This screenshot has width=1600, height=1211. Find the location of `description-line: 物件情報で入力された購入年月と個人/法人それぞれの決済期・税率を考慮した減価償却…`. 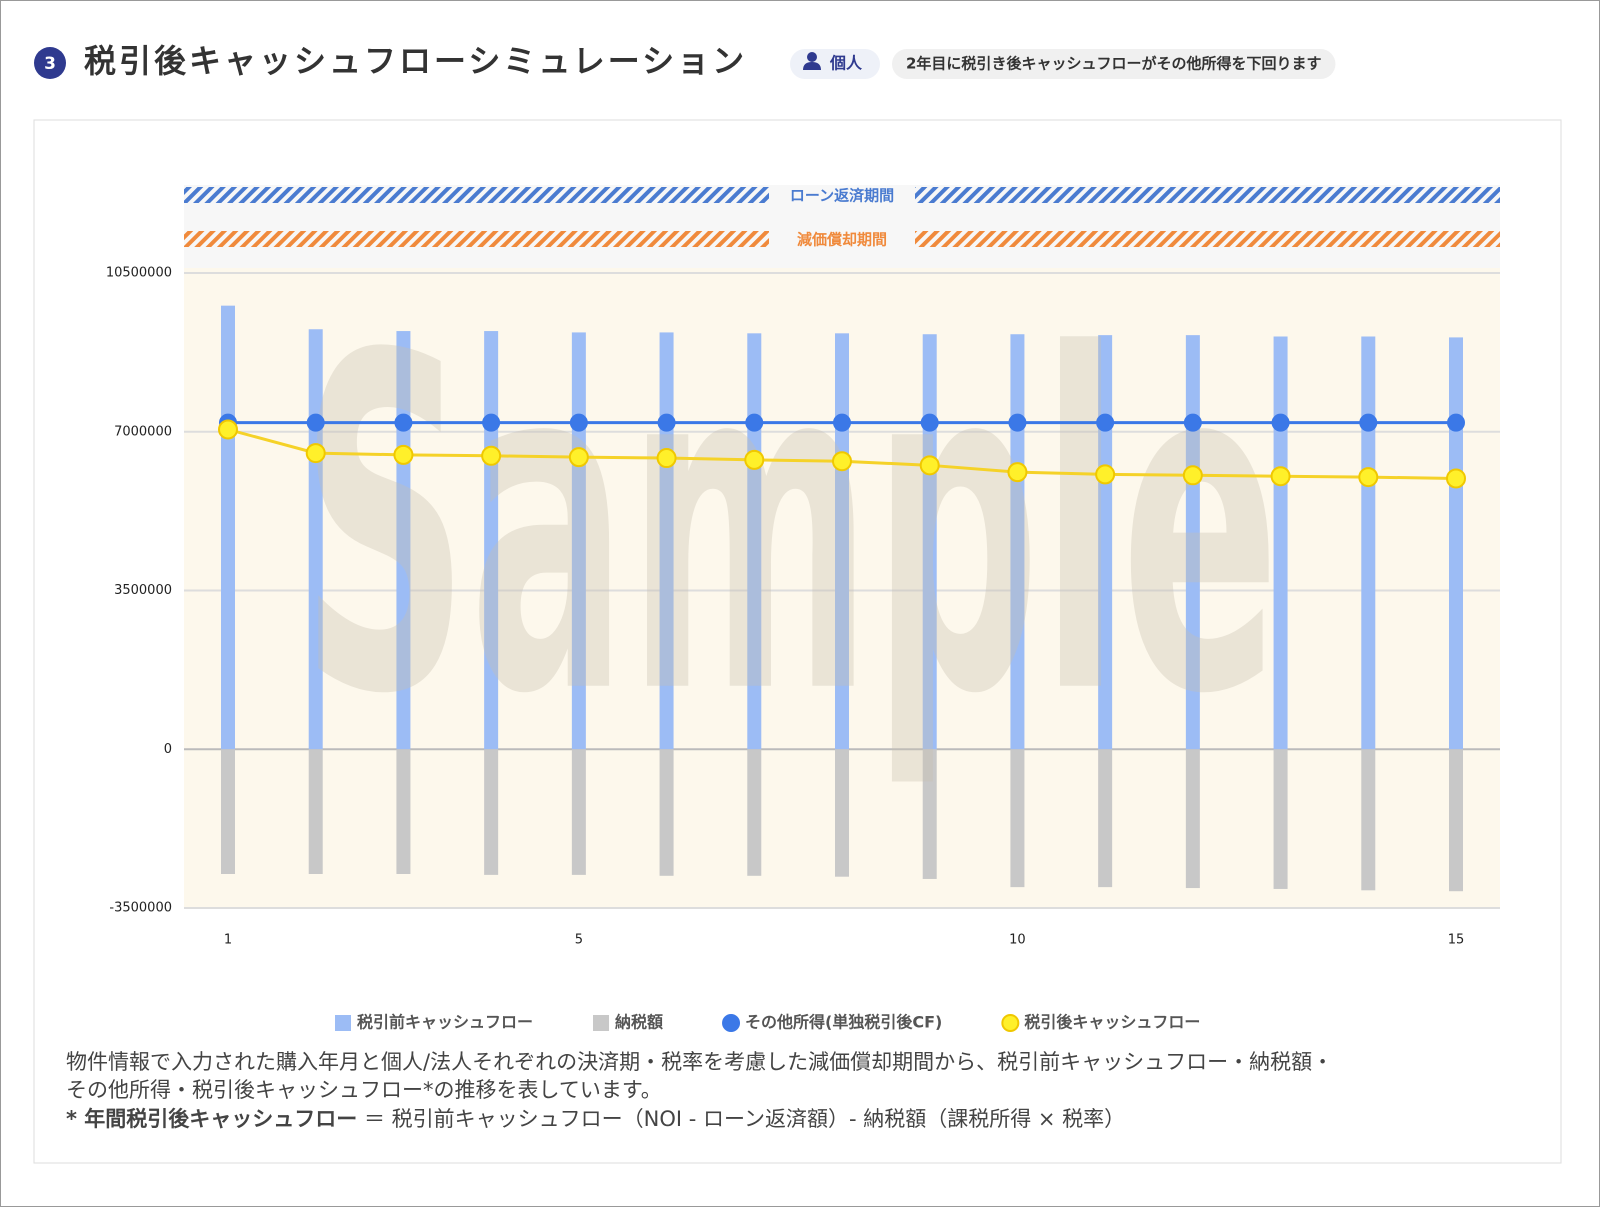

description-line: 物件情報で入力された購入年月と個人/法人それぞれの決済期・税率を考慮した減価償却… is located at coordinates (699, 1062).